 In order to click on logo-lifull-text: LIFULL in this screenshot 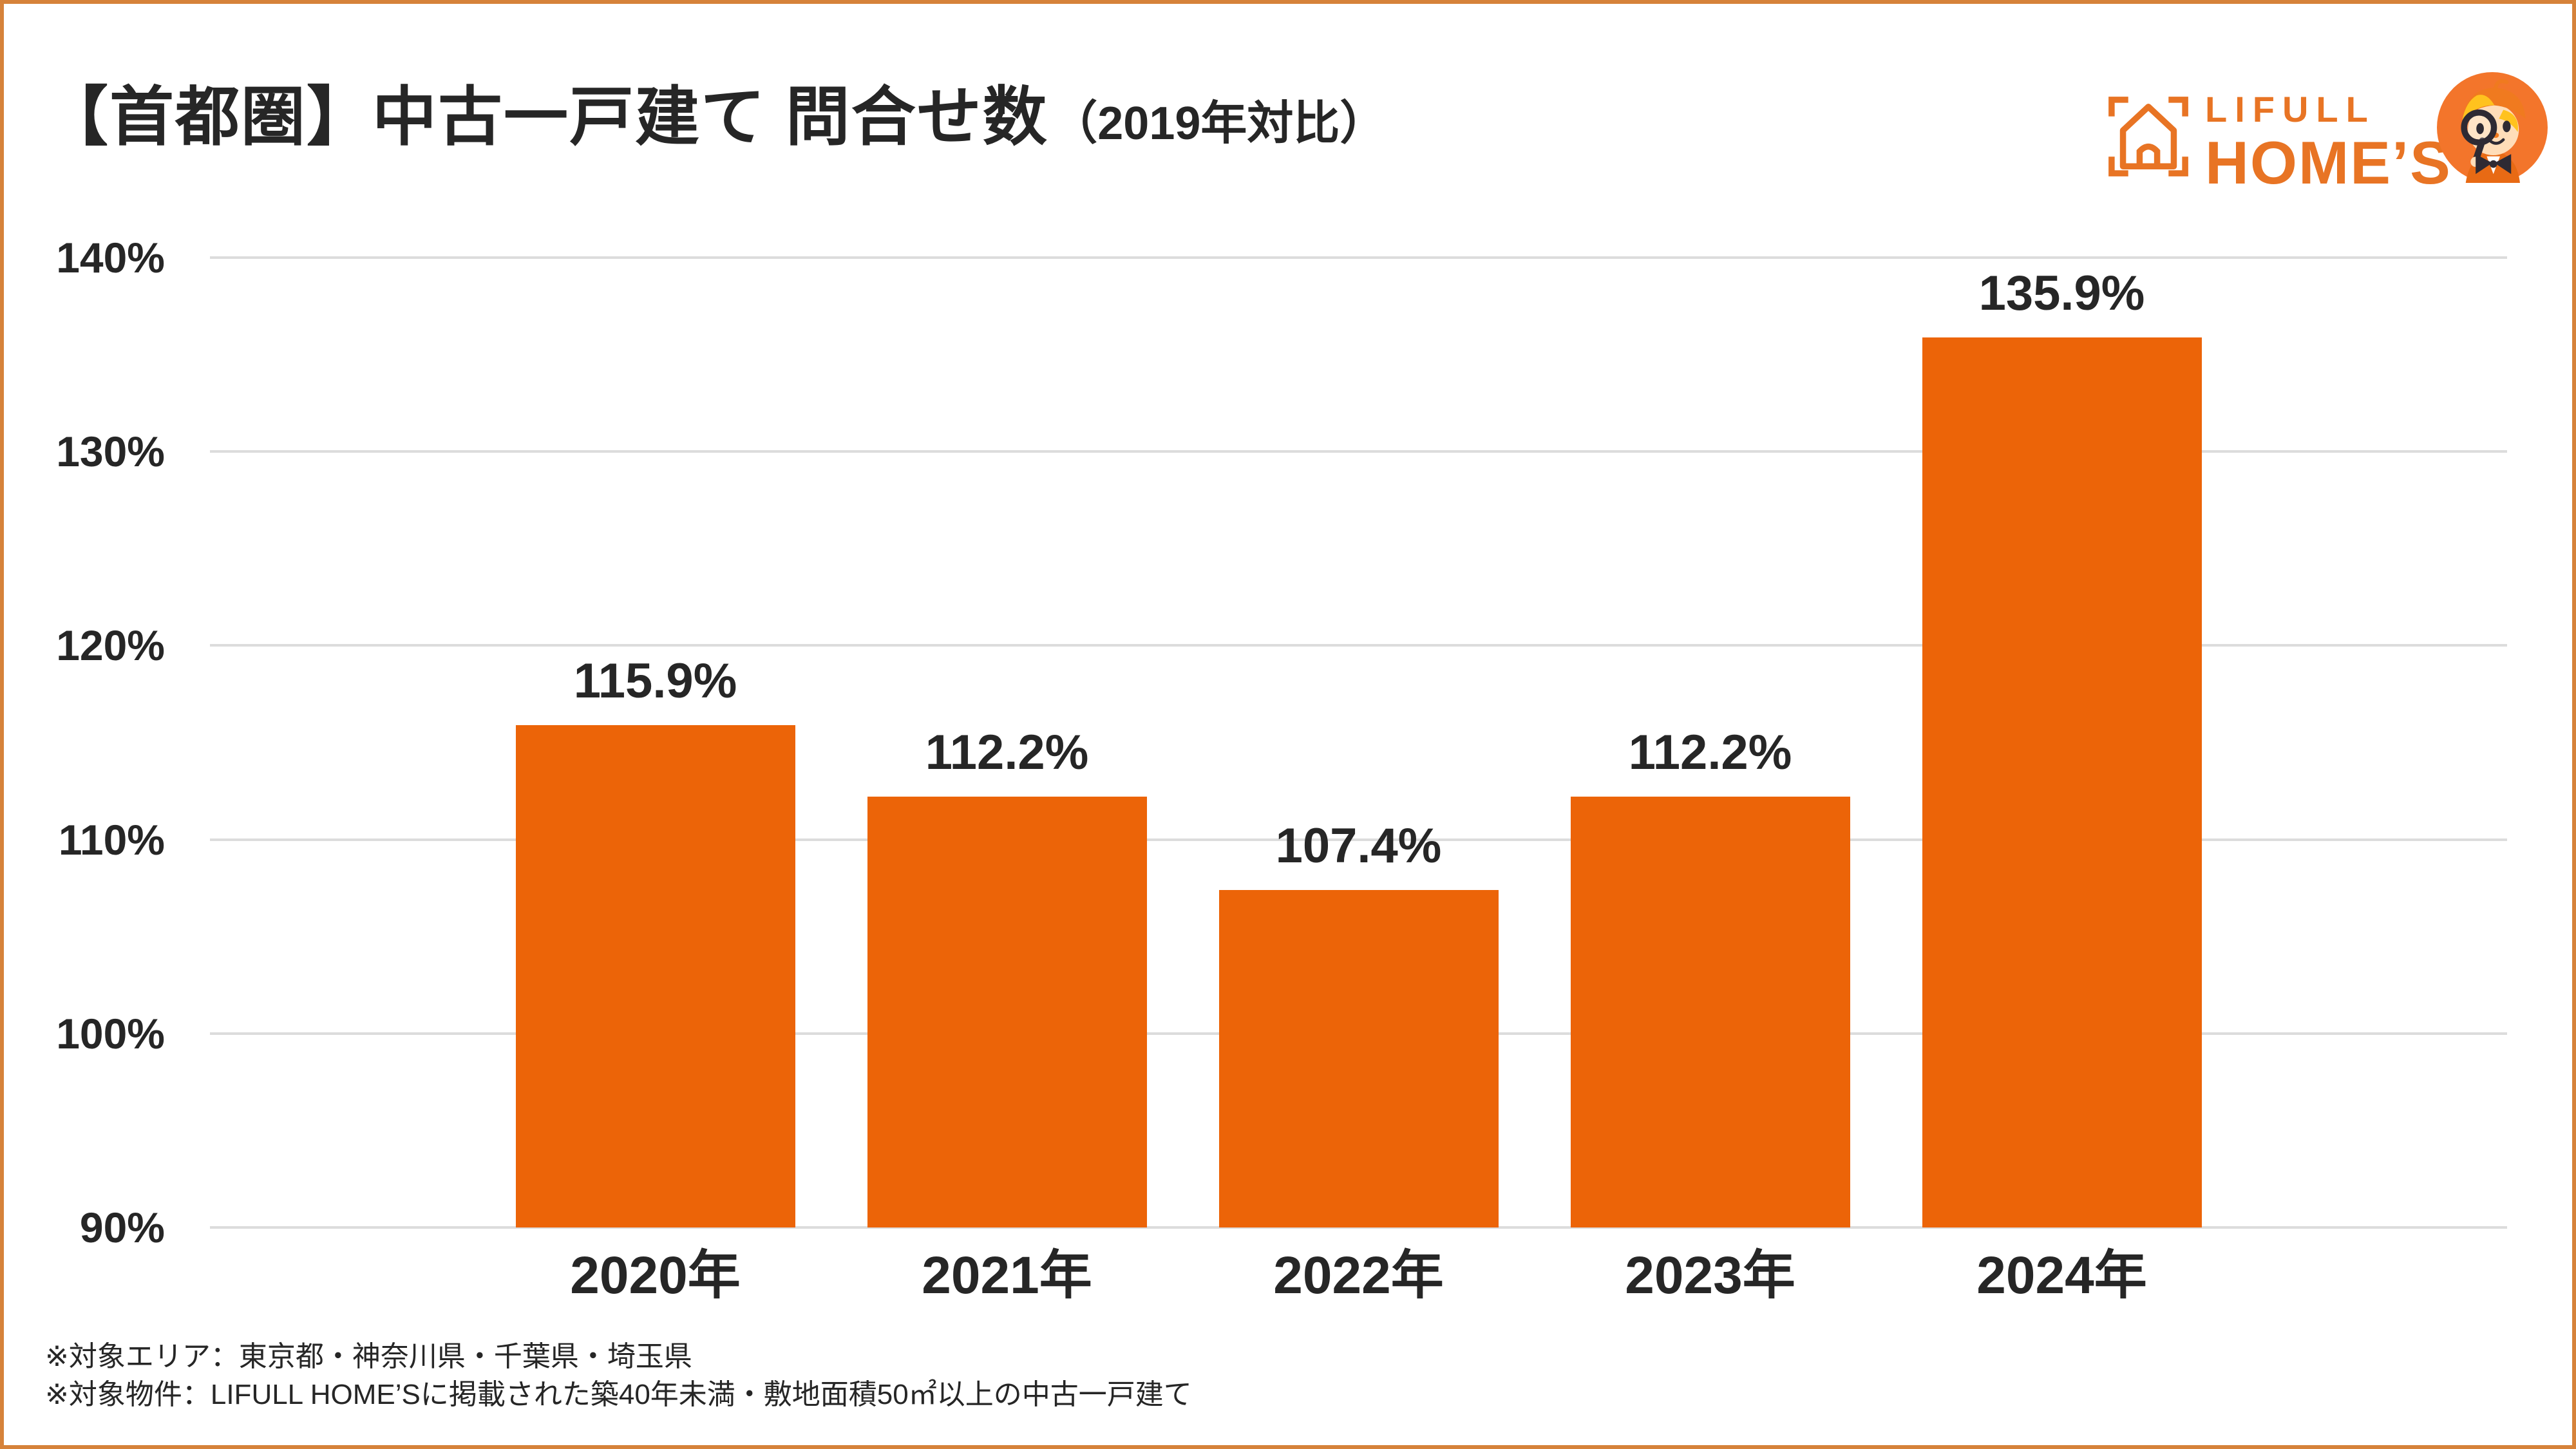, I will do `click(2291, 109)`.